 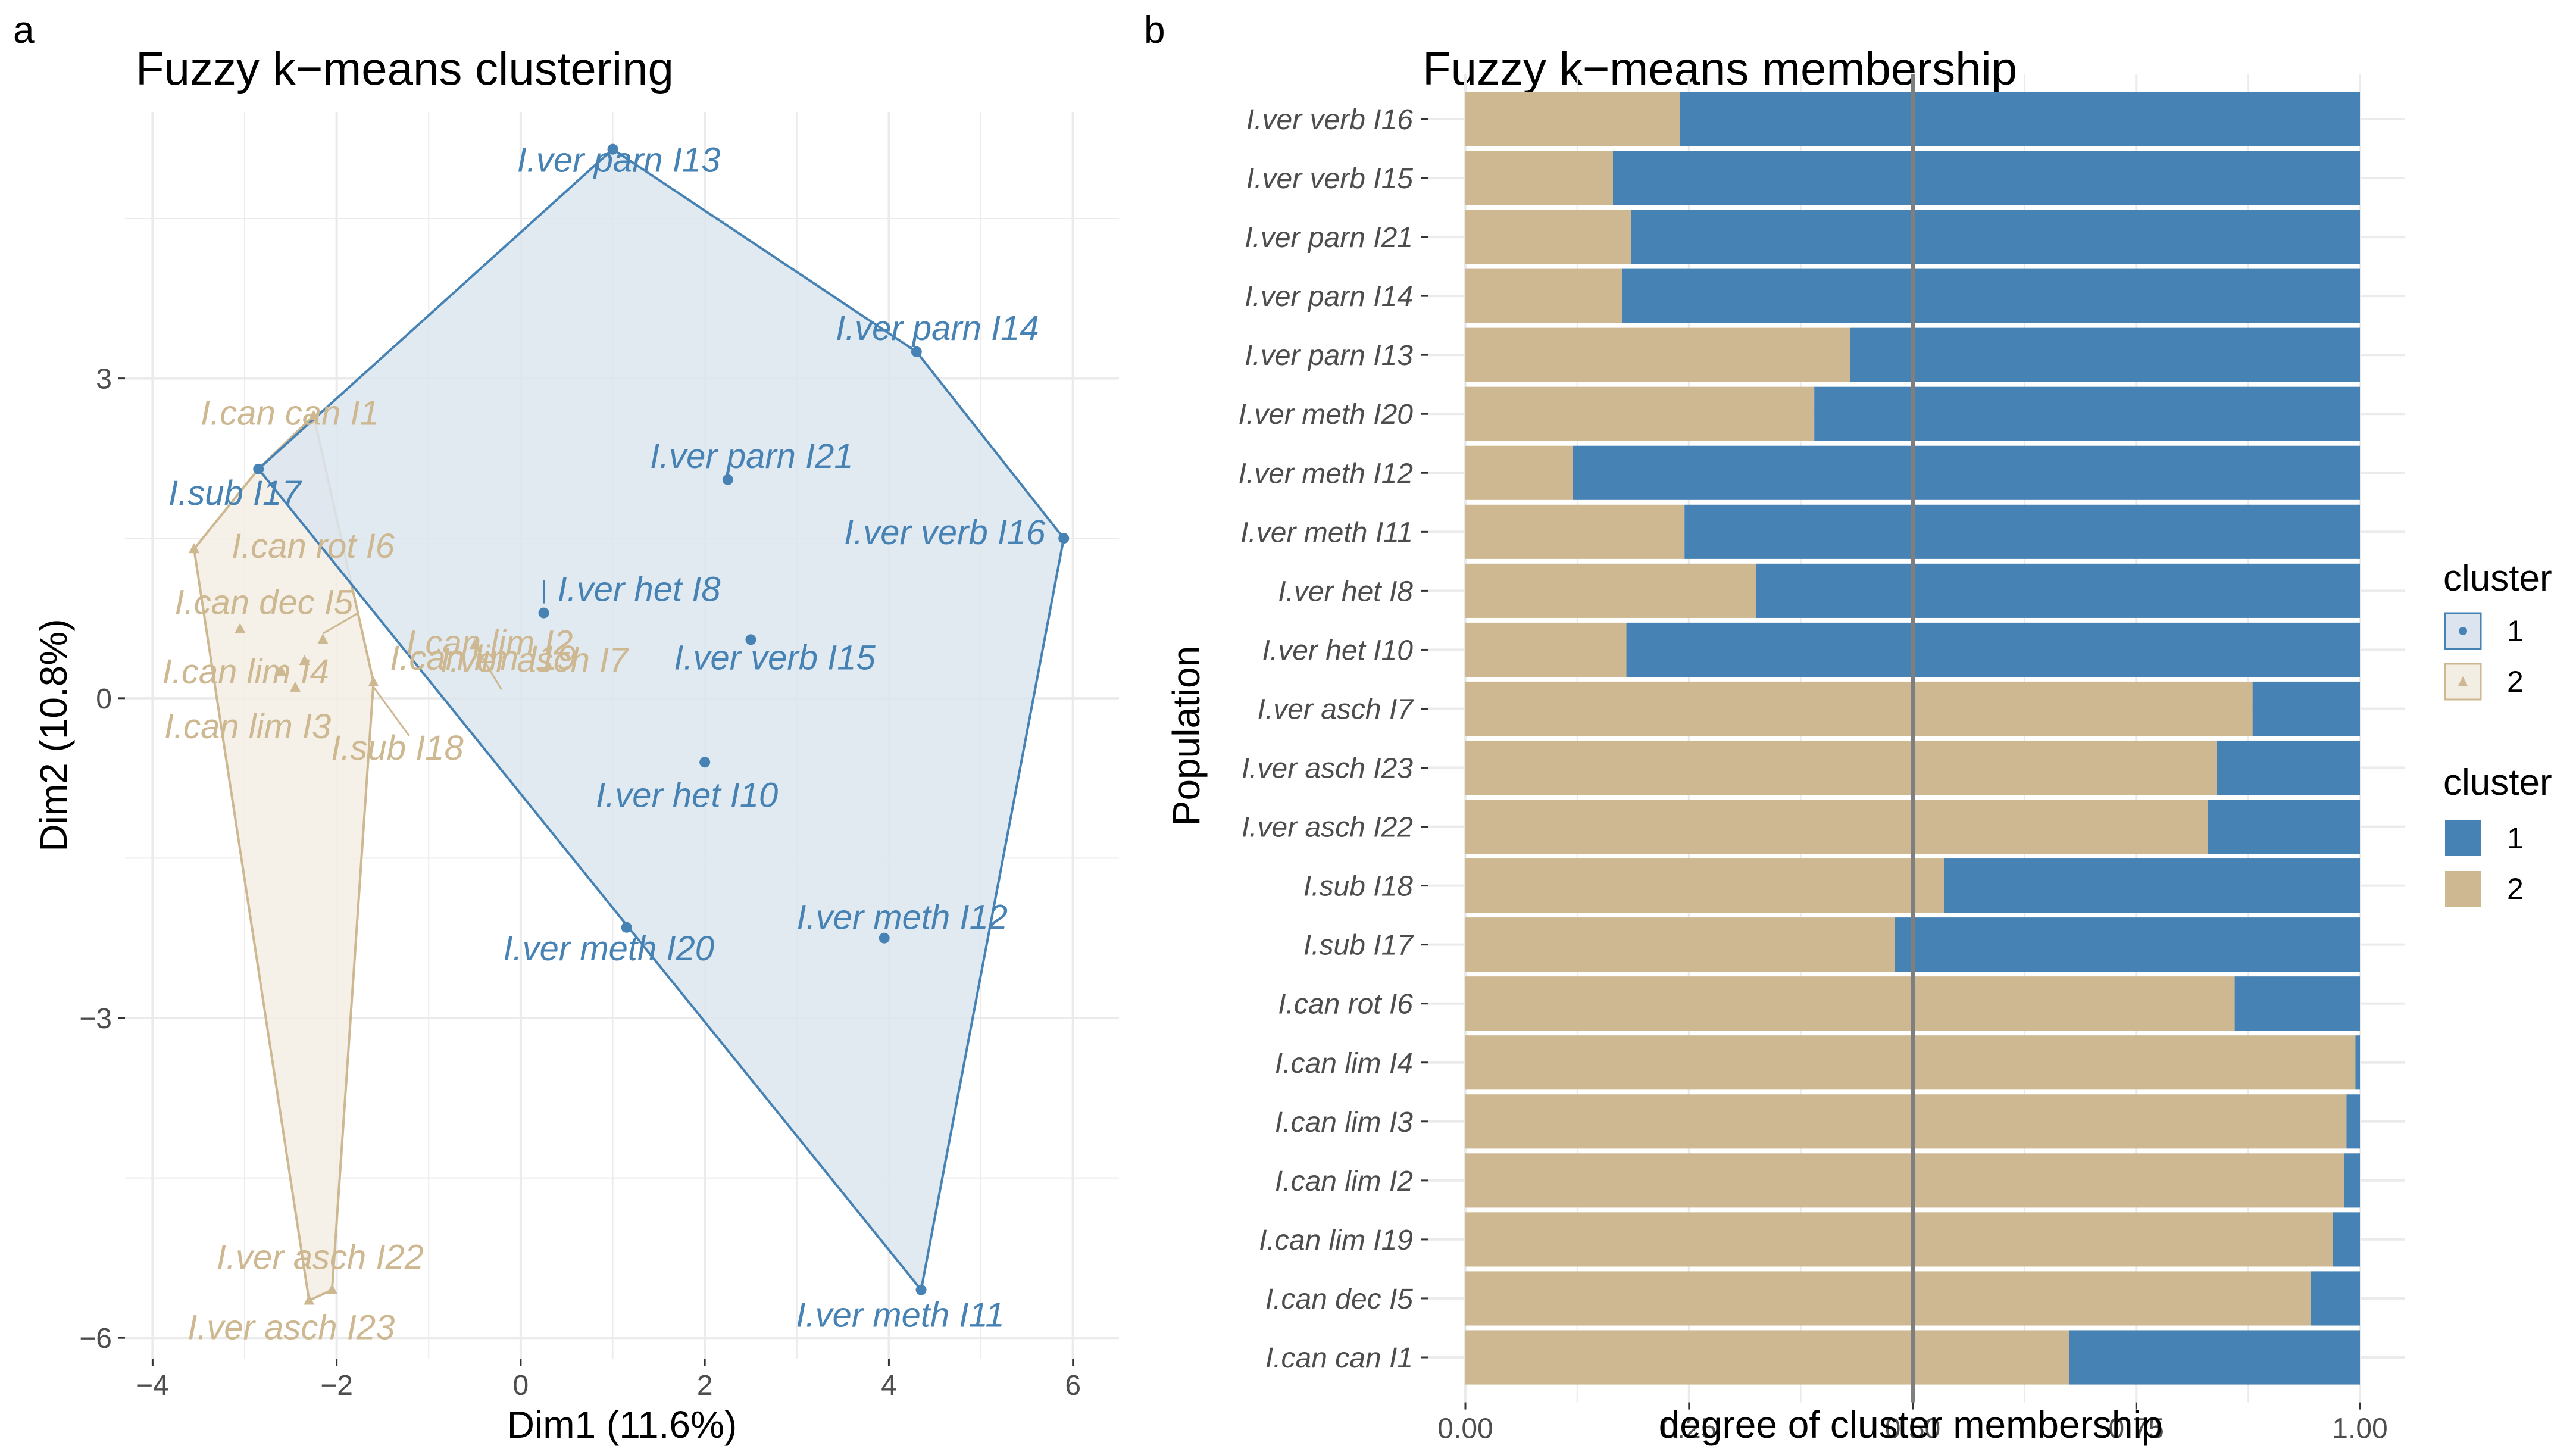 What do you see at coordinates (1539, 178) in the screenshot?
I see `bar-cluster2-i-ver-verb-i15` at bounding box center [1539, 178].